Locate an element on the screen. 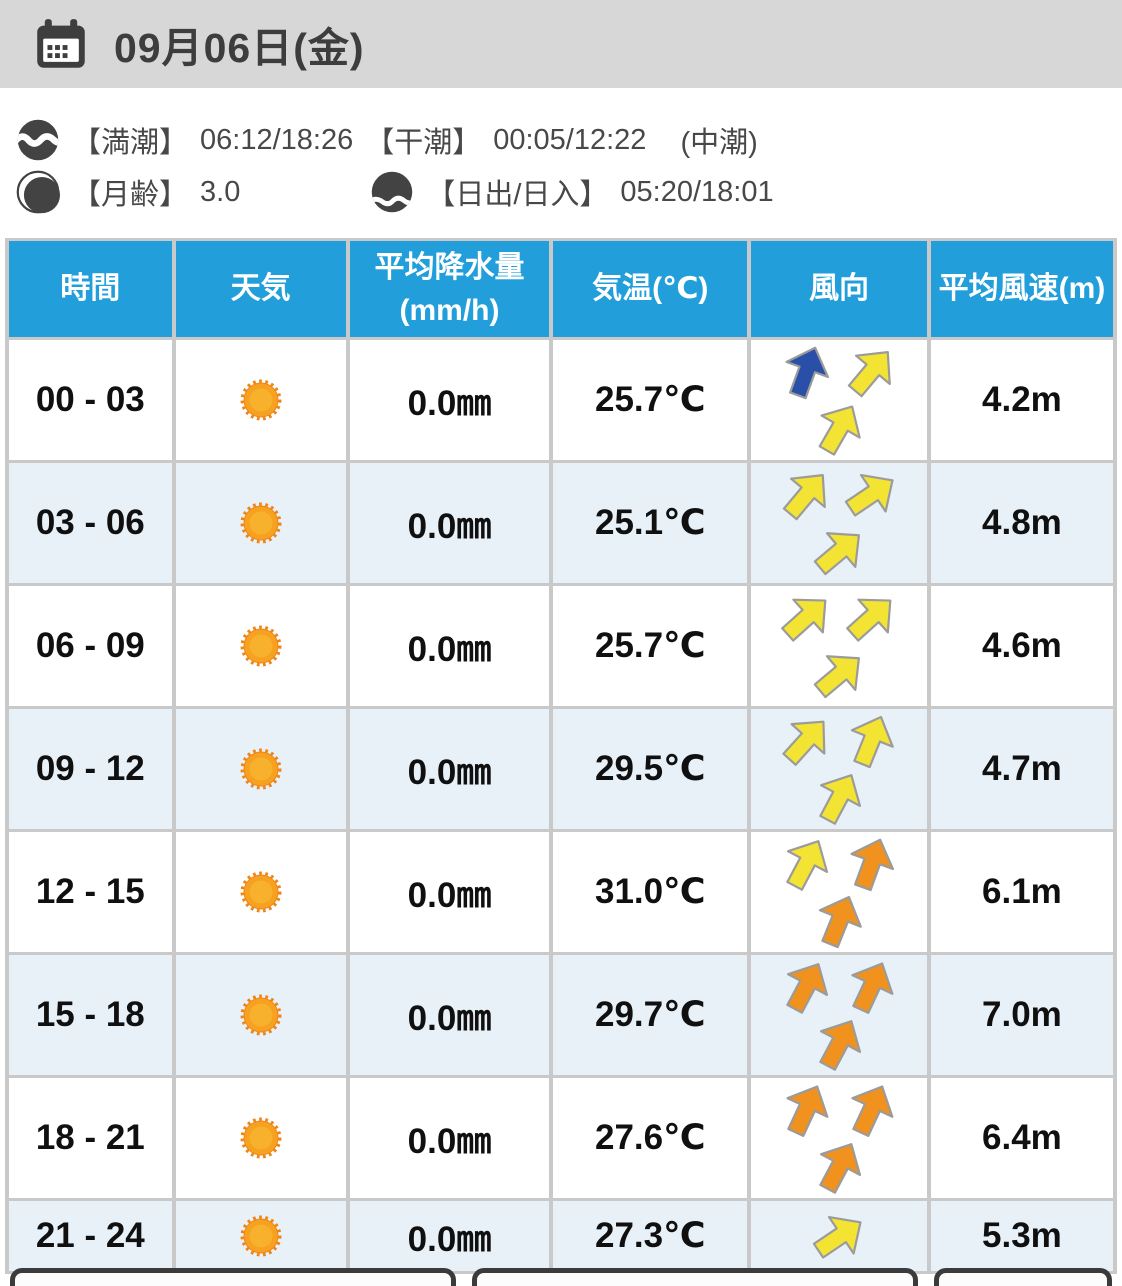 The height and width of the screenshot is (1286, 1122). moon-sun-info-row: 【月齢】 3.0 【日出/日入】 05:20/18:01 is located at coordinates (569, 192).